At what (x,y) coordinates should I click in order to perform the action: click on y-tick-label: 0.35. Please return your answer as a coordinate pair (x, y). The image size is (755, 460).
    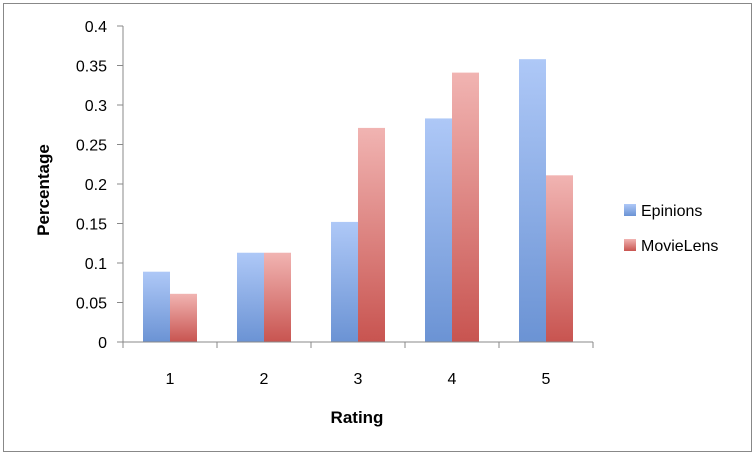
    Looking at the image, I should click on (91, 67).